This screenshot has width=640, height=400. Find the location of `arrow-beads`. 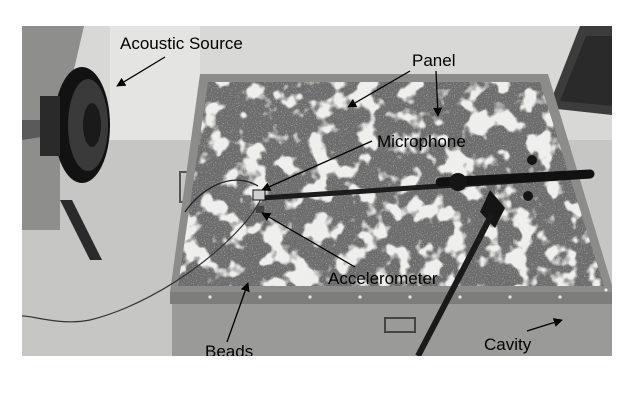

arrow-beads is located at coordinates (238, 312).